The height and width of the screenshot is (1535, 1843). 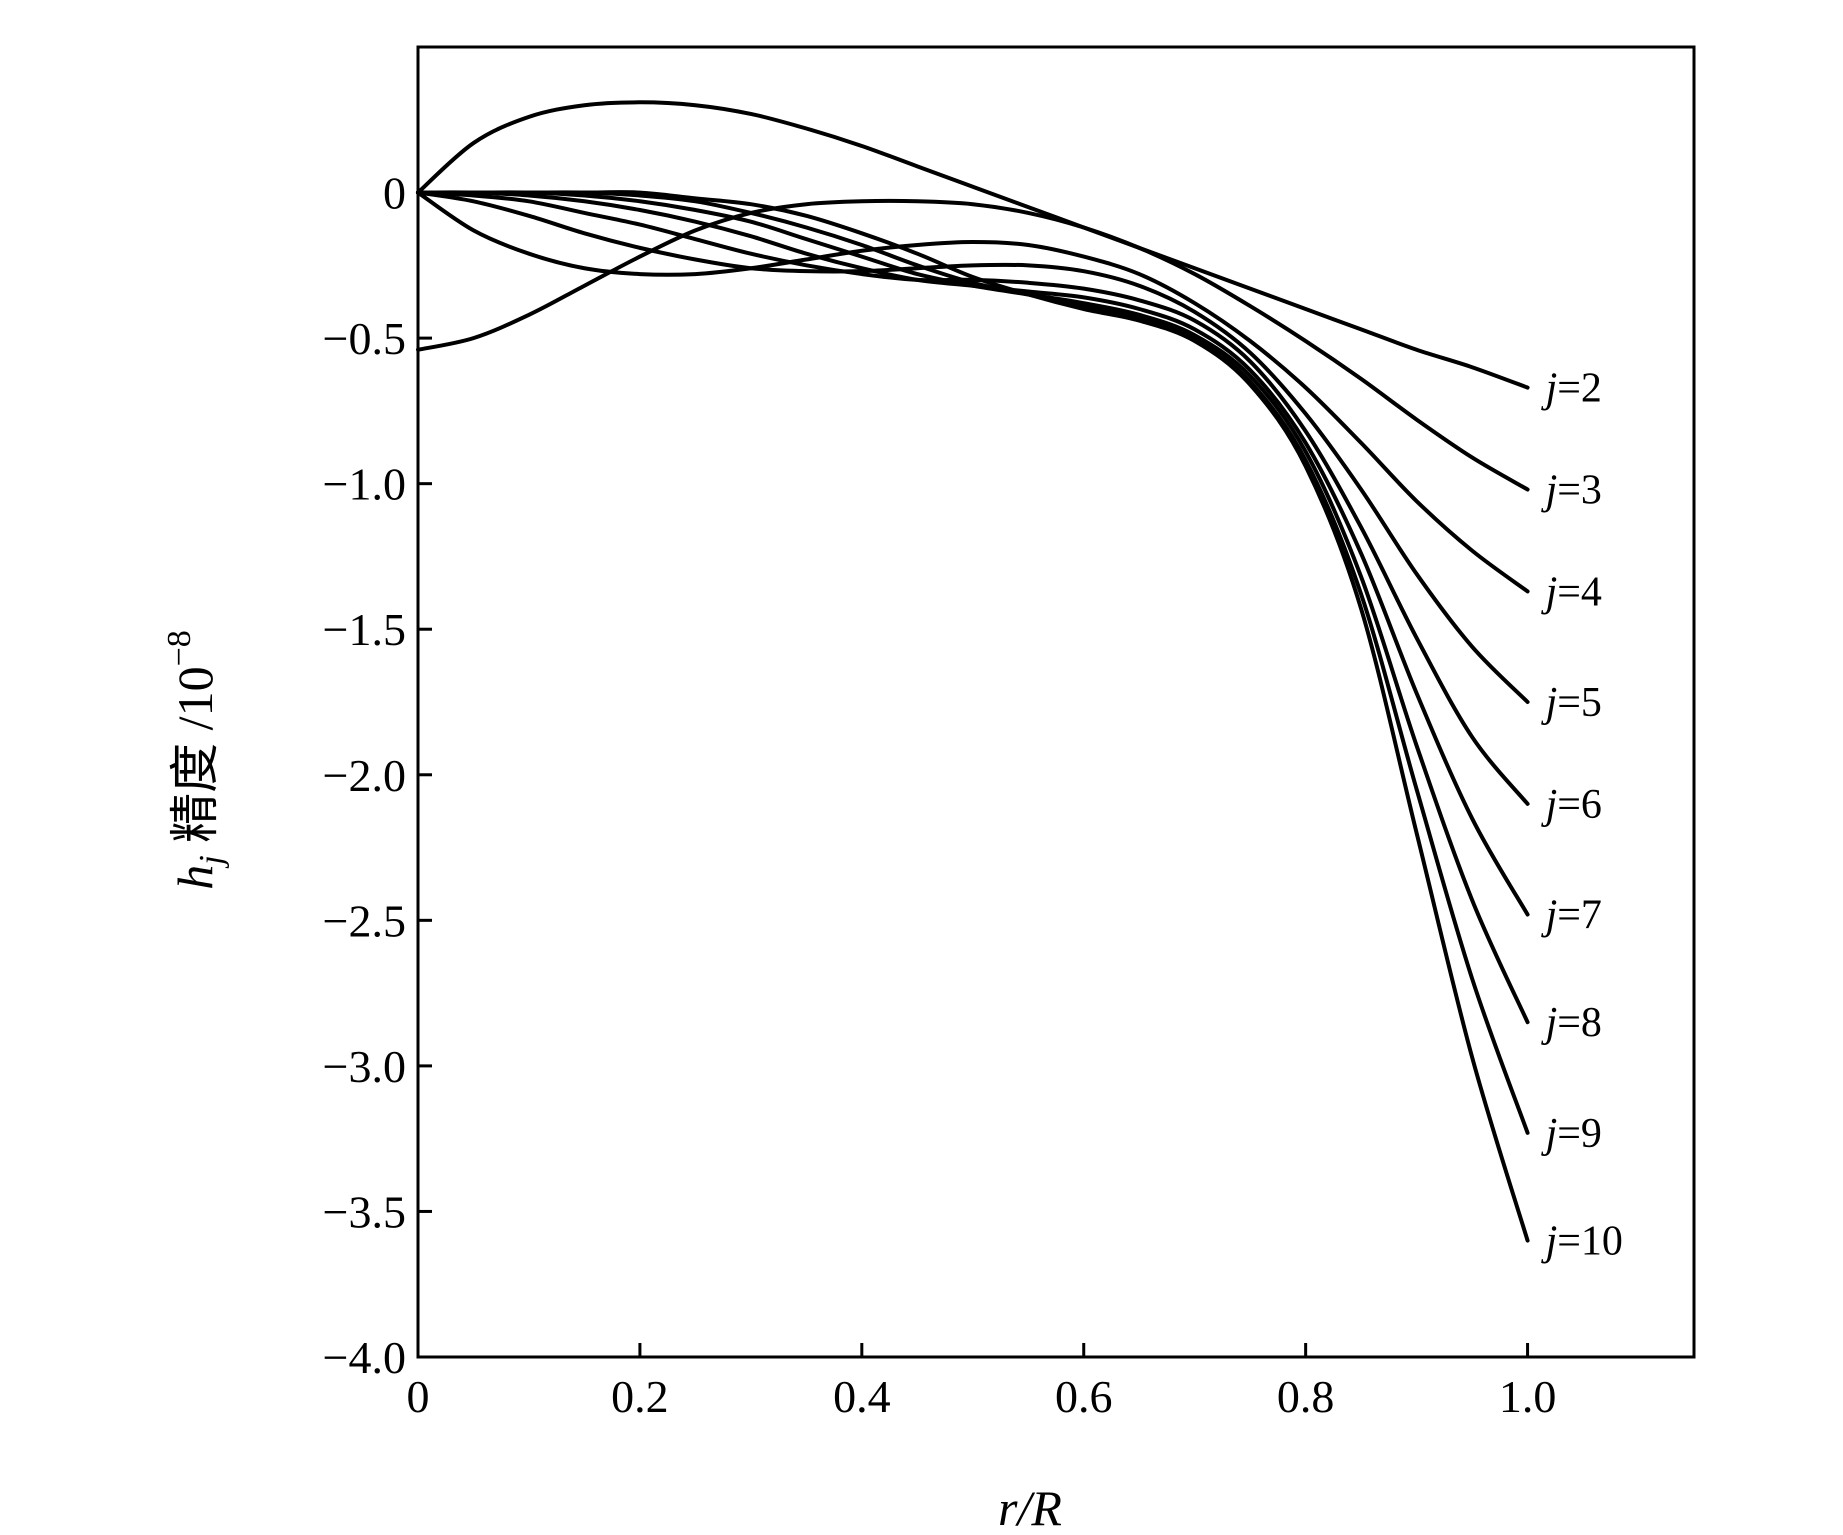 I want to click on x-tick-label-1: 0.2, so click(x=640, y=1396).